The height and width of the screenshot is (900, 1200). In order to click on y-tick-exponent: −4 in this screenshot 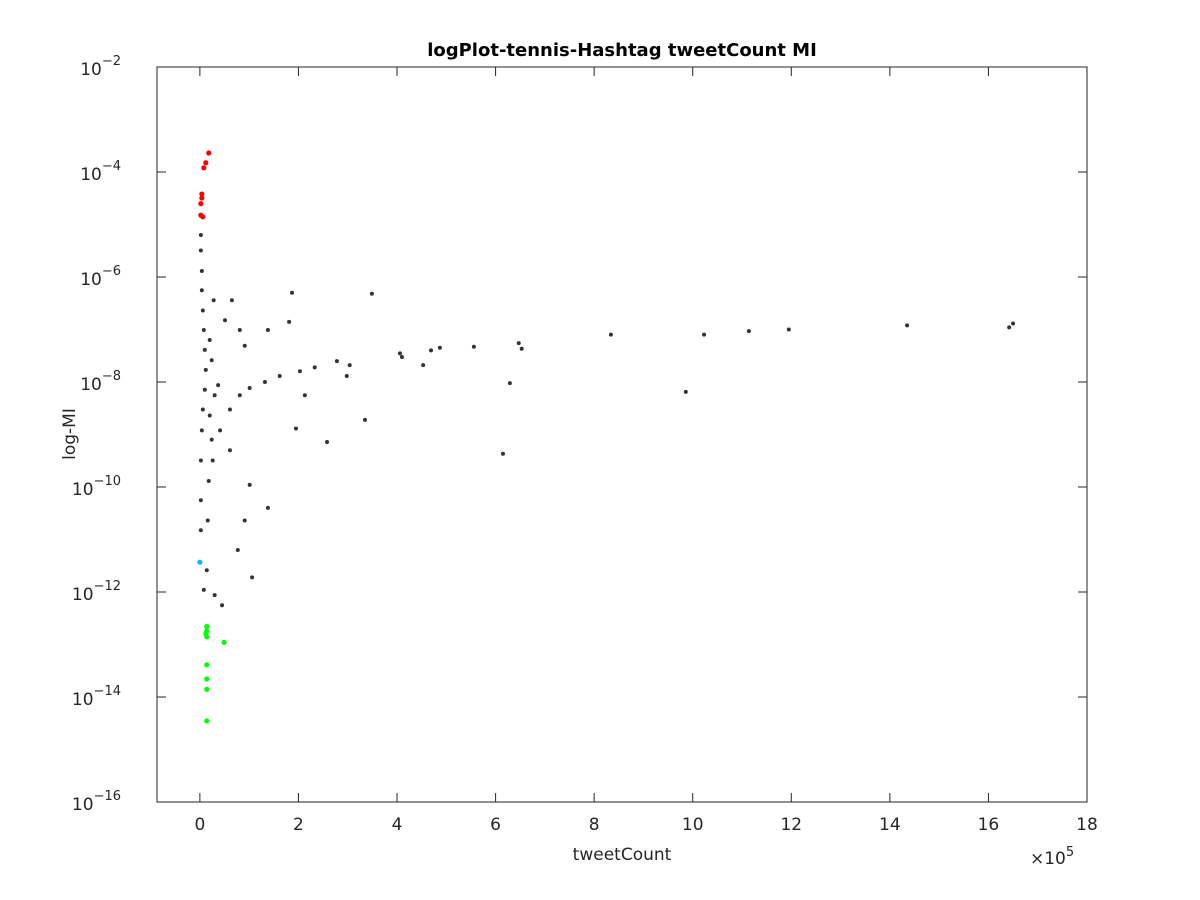, I will do `click(111, 166)`.